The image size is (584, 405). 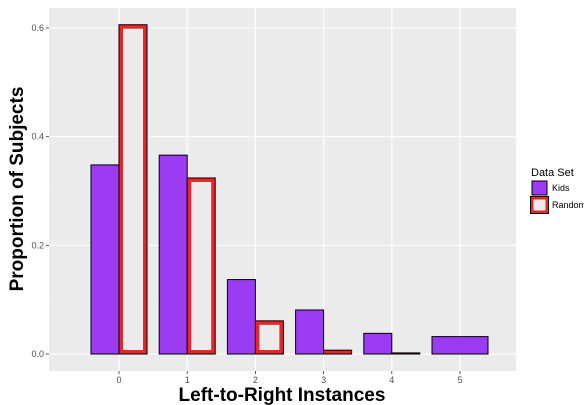 What do you see at coordinates (255, 380) in the screenshot?
I see `x-tick-label: 2` at bounding box center [255, 380].